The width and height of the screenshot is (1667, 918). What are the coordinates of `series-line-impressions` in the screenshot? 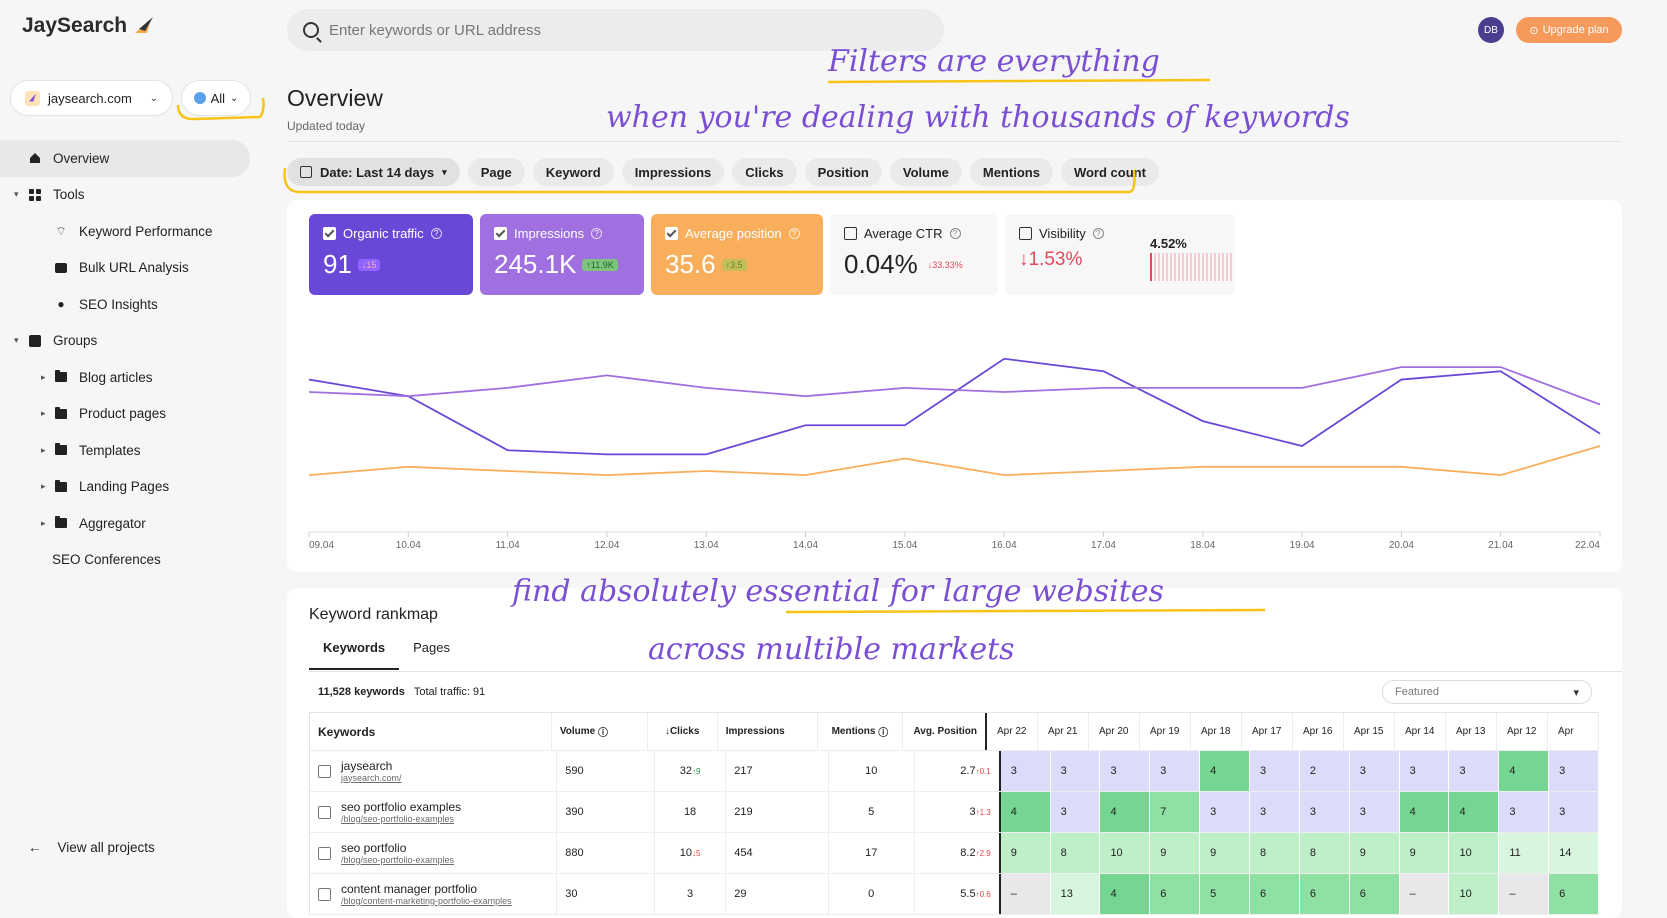 It's located at (954, 386).